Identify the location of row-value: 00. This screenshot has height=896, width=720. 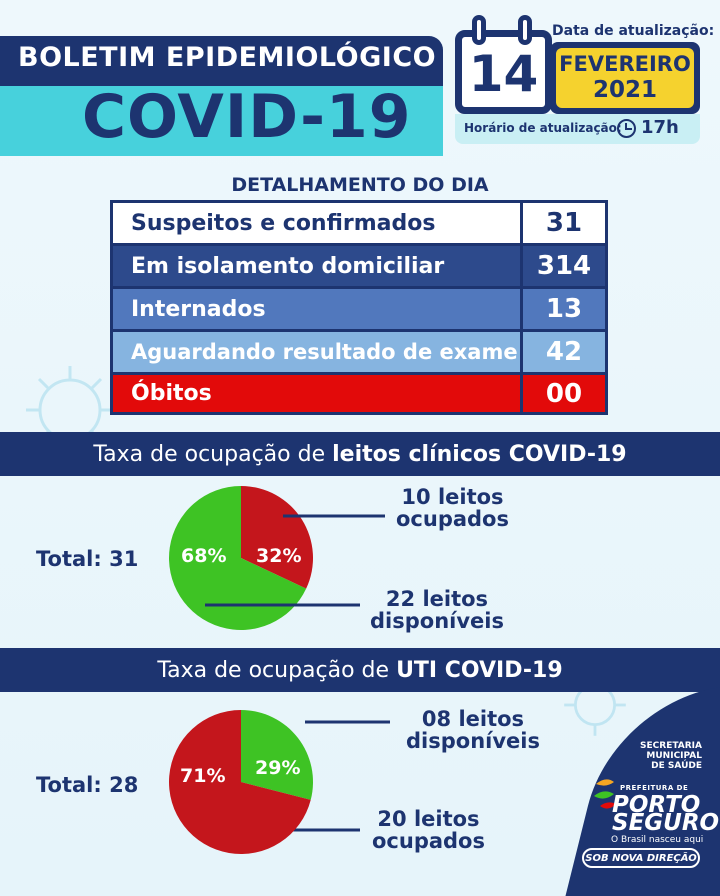
(564, 393).